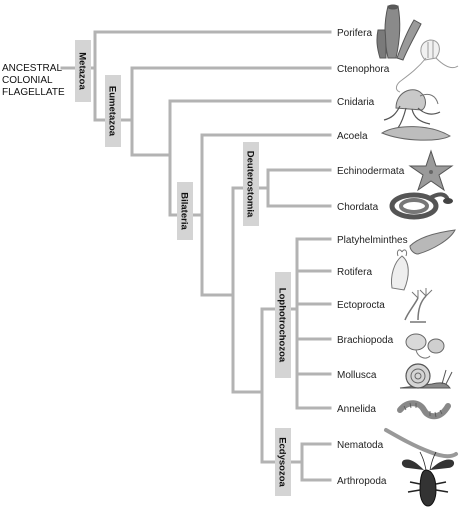 This screenshot has height=512, width=463. I want to click on root-label: ANCESTRAL COLONIAL FLAGELLATE, so click(33, 80).